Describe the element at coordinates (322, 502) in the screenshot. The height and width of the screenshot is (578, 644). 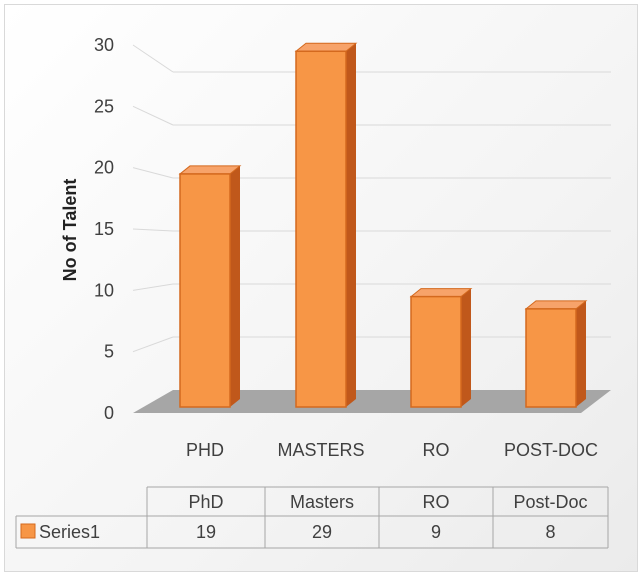
I see `table-header-cell: Masters` at that location.